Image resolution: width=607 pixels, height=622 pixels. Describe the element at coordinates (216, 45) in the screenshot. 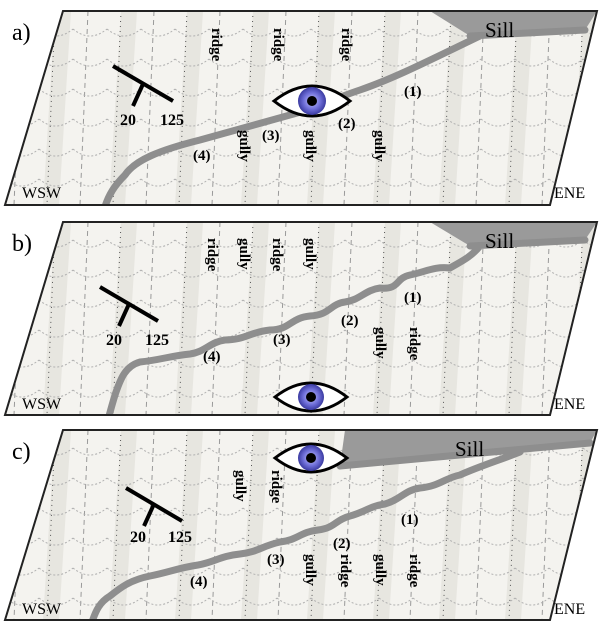

I see `panel-a-word-1: ridge` at that location.